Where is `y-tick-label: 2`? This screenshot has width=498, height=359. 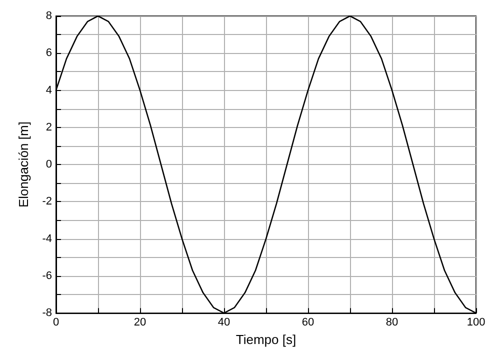 y-tick-label: 2 is located at coordinates (49, 127).